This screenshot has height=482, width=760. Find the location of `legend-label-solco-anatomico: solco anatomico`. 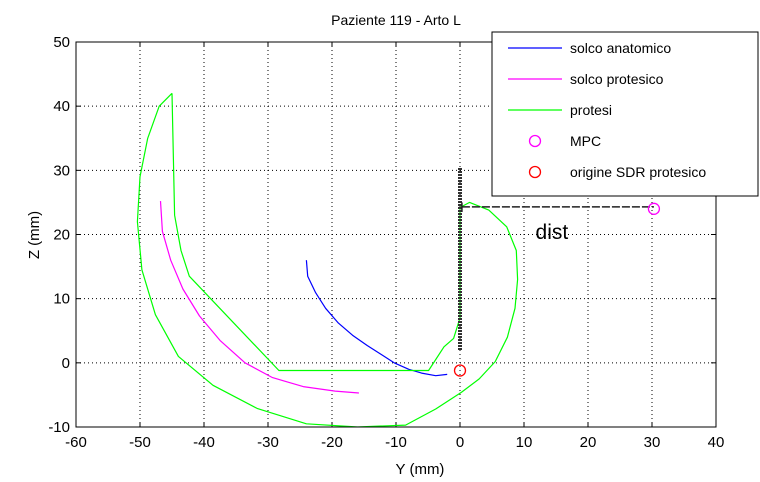

legend-label-solco-anatomico: solco anatomico is located at coordinates (620, 48).